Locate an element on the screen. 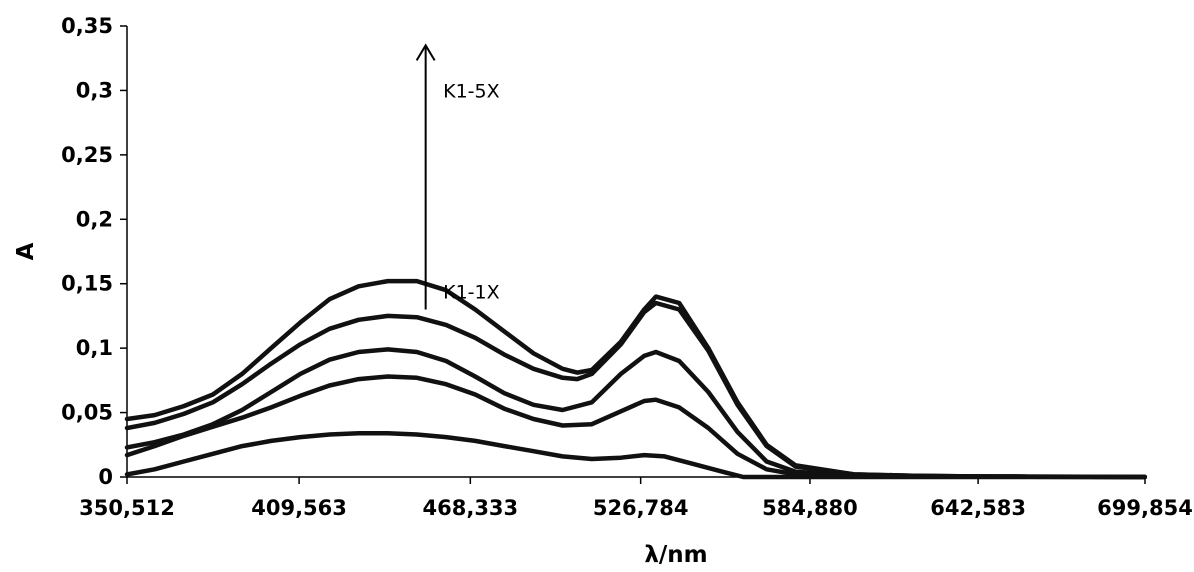  x-tick-label: 409,563 is located at coordinates (299, 508).